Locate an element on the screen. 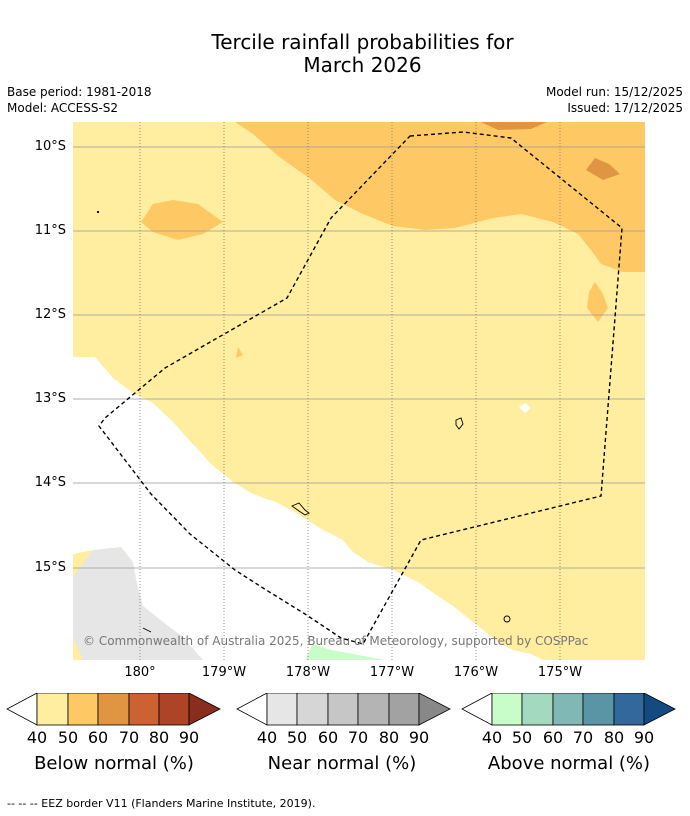 The height and width of the screenshot is (816, 690). island-c is located at coordinates (507, 619).